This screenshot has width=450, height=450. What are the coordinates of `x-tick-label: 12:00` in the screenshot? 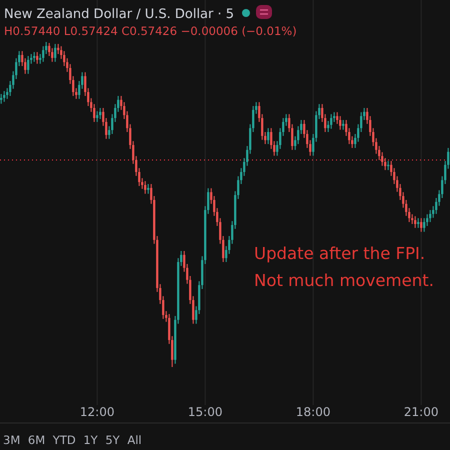 It's located at (97, 412).